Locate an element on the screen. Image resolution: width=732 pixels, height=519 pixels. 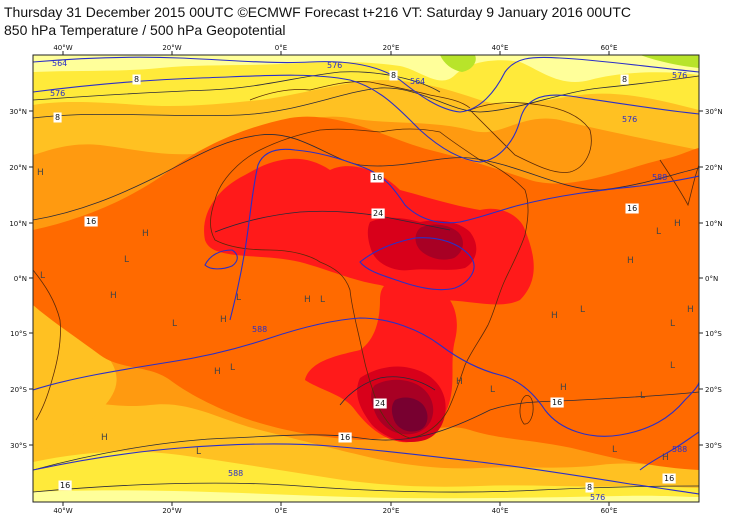
lon-label-top-0e: 0°E is located at coordinates (281, 48).